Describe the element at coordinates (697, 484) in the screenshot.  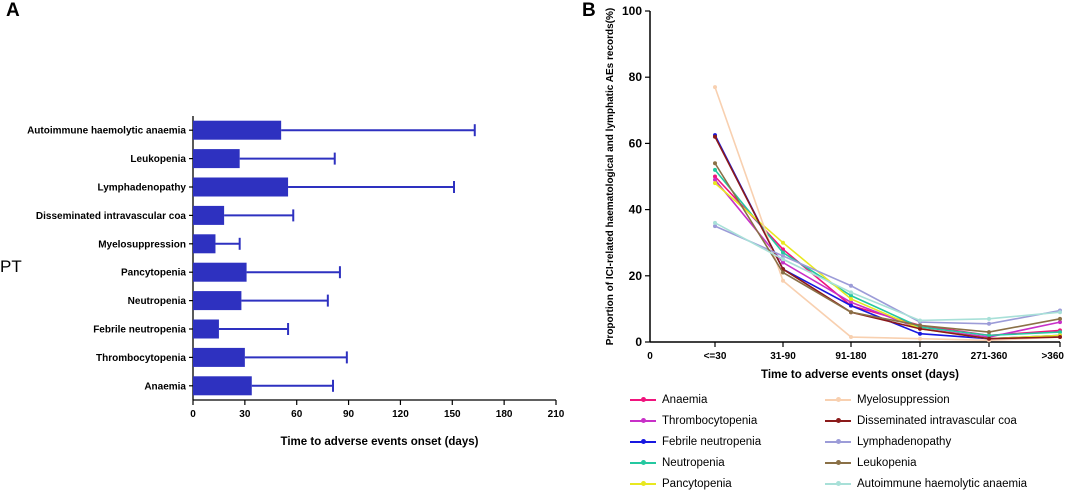
I see `legend-label: Pancytopenia` at that location.